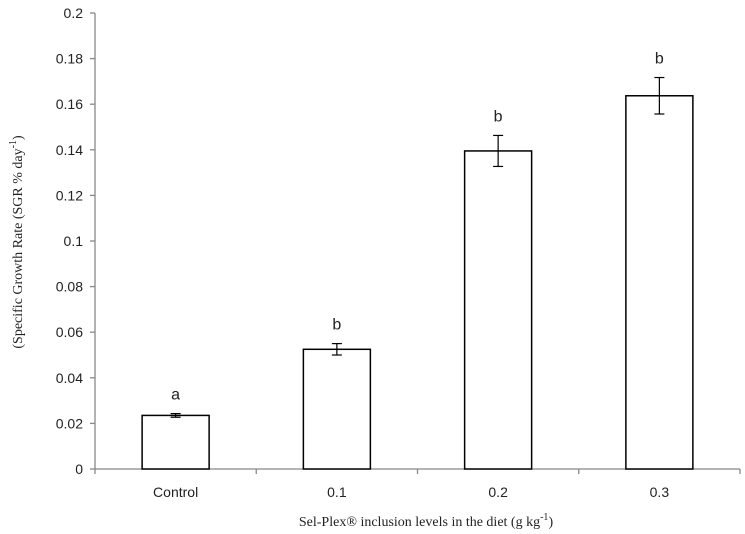 Image resolution: width=745 pixels, height=534 pixels. What do you see at coordinates (69, 332) in the screenshot?
I see `y-tick-label: 0.06` at bounding box center [69, 332].